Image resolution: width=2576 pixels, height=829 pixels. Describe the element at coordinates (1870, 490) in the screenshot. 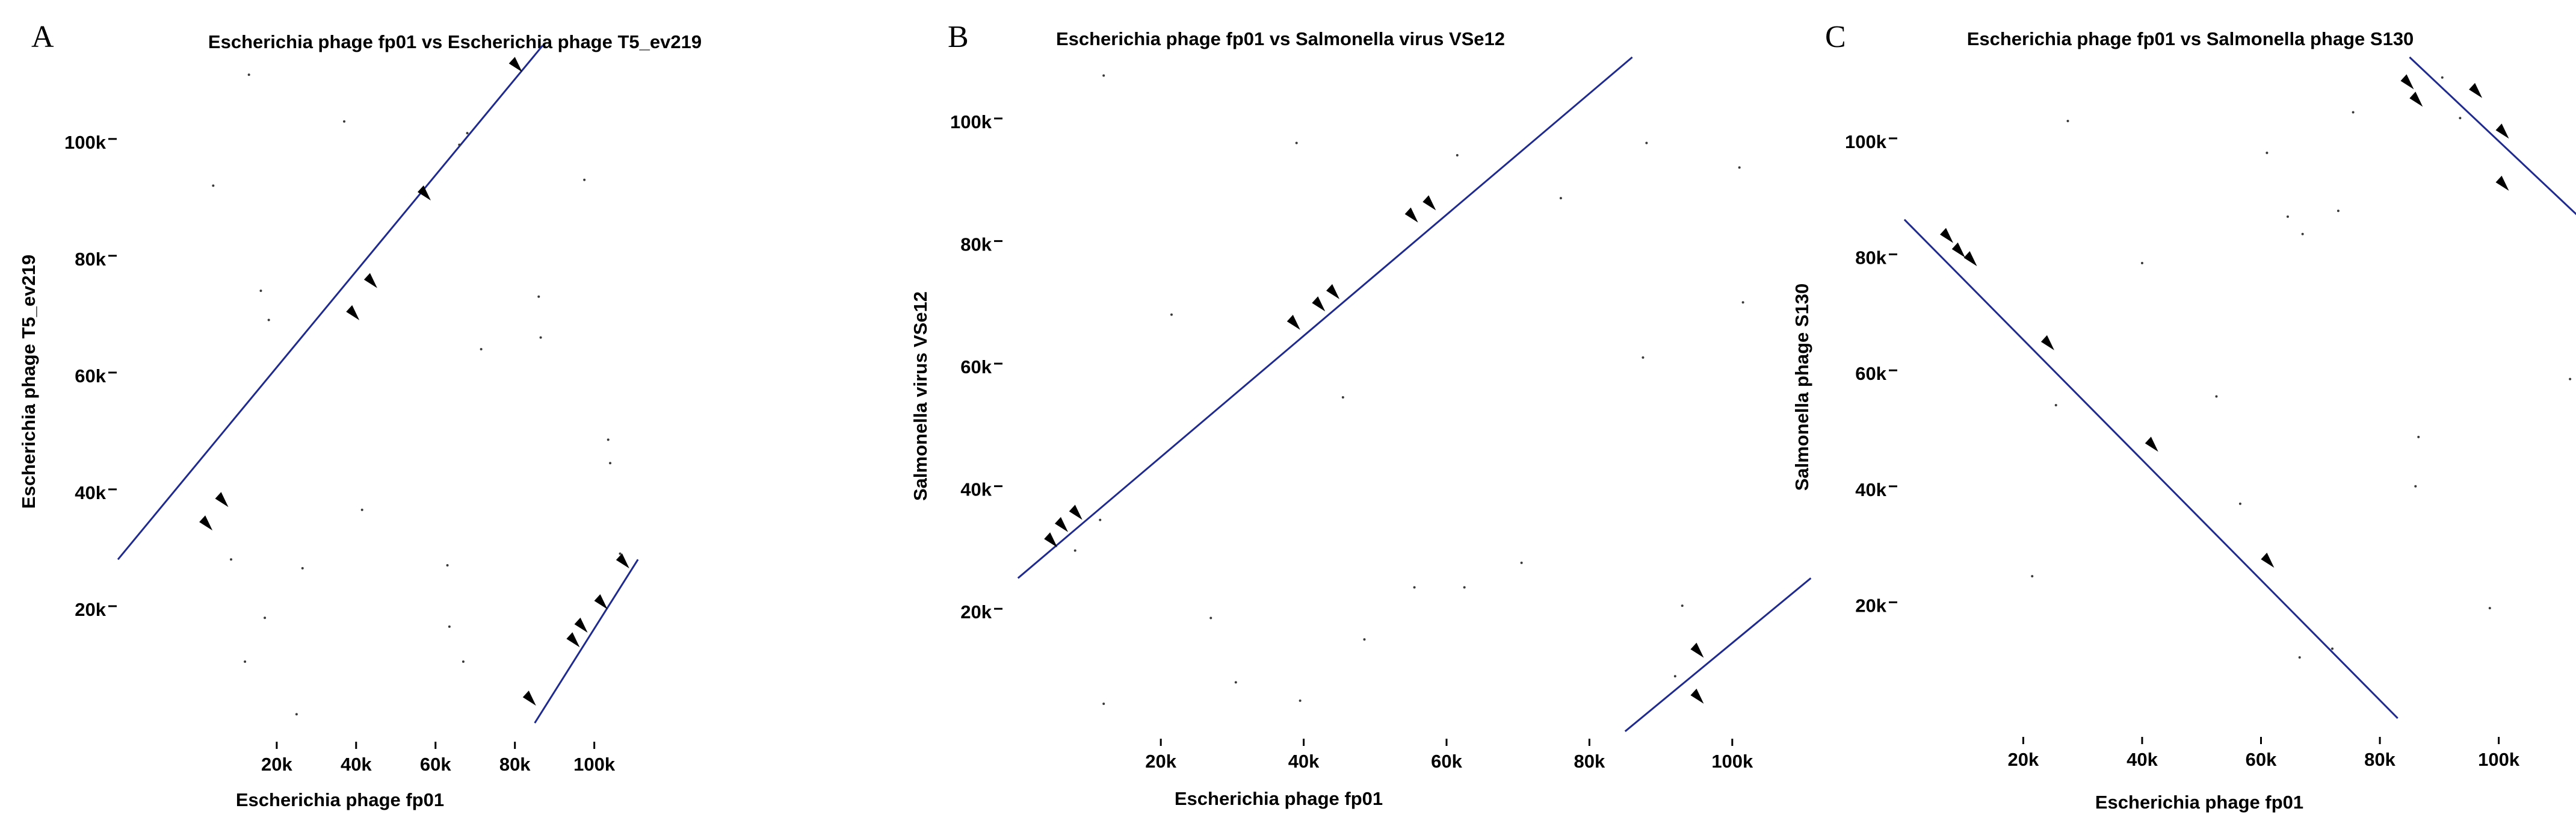

I see `panel-c-y-tick-label-2: 40k` at that location.